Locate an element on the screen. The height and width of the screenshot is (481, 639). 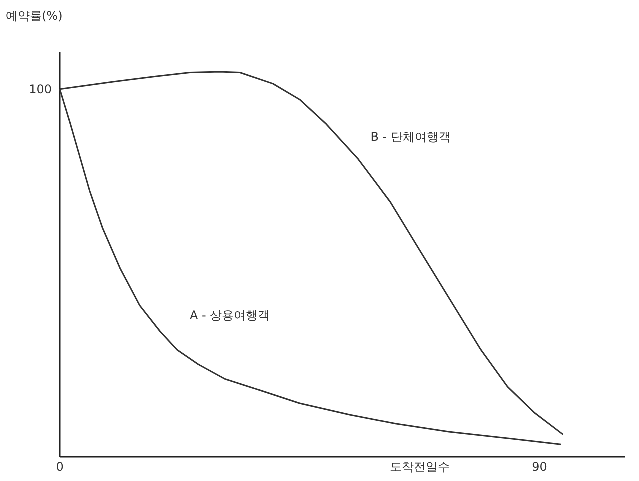
x-tick-label: 0 is located at coordinates (60, 467).